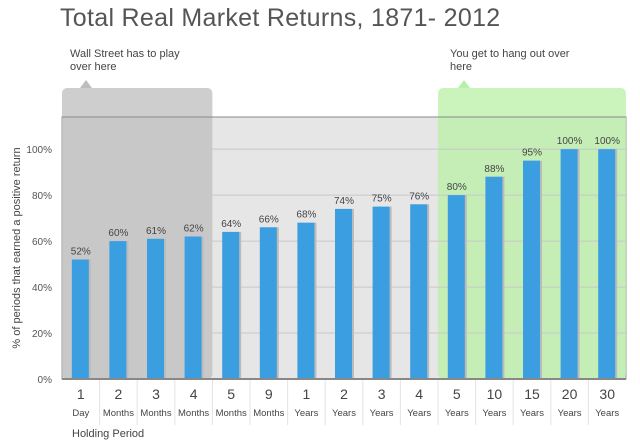 The width and height of the screenshot is (640, 443). I want to click on data-label: 74%, so click(344, 201).